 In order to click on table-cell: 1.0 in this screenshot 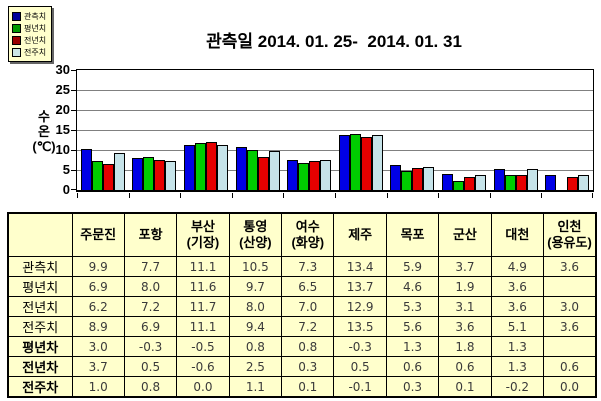, I will do `click(98, 387)`.